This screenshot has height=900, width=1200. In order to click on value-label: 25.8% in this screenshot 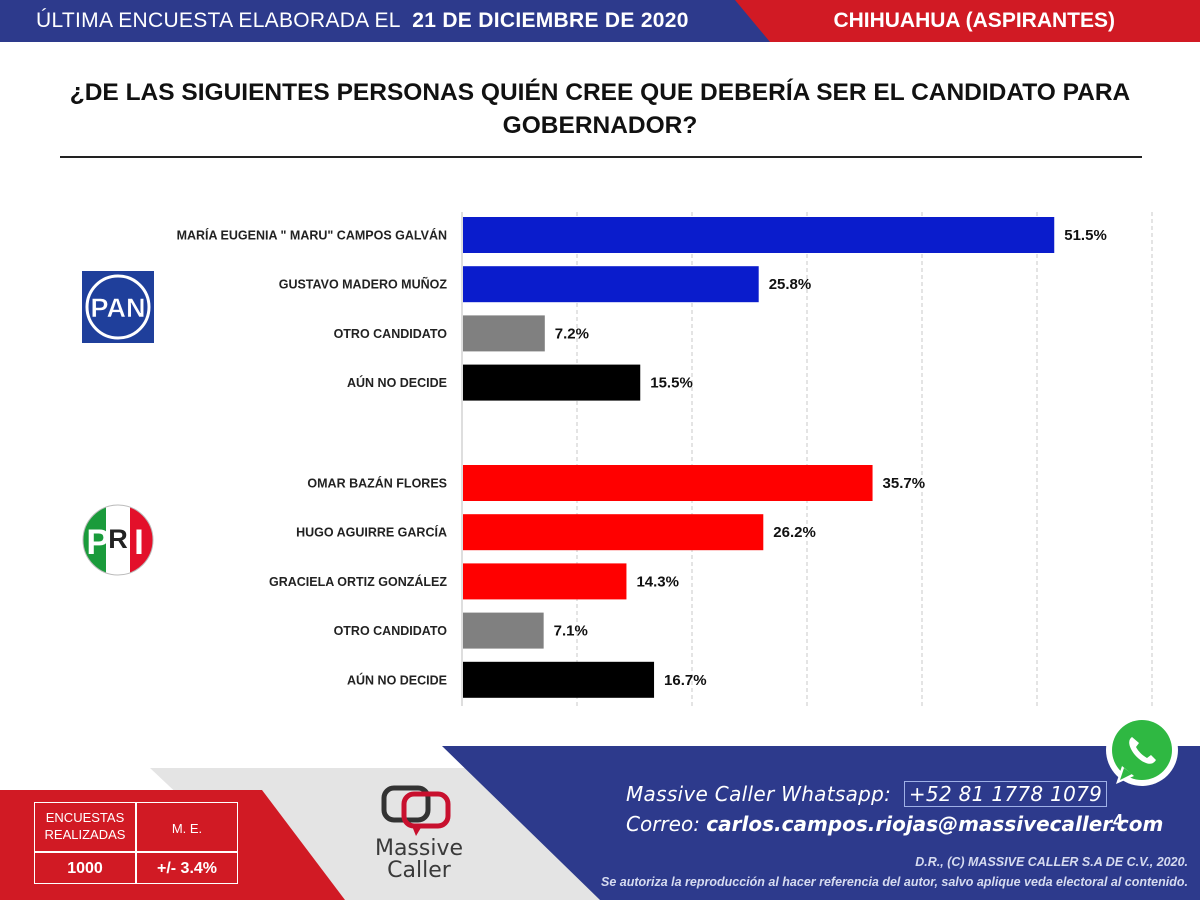, I will do `click(790, 284)`.